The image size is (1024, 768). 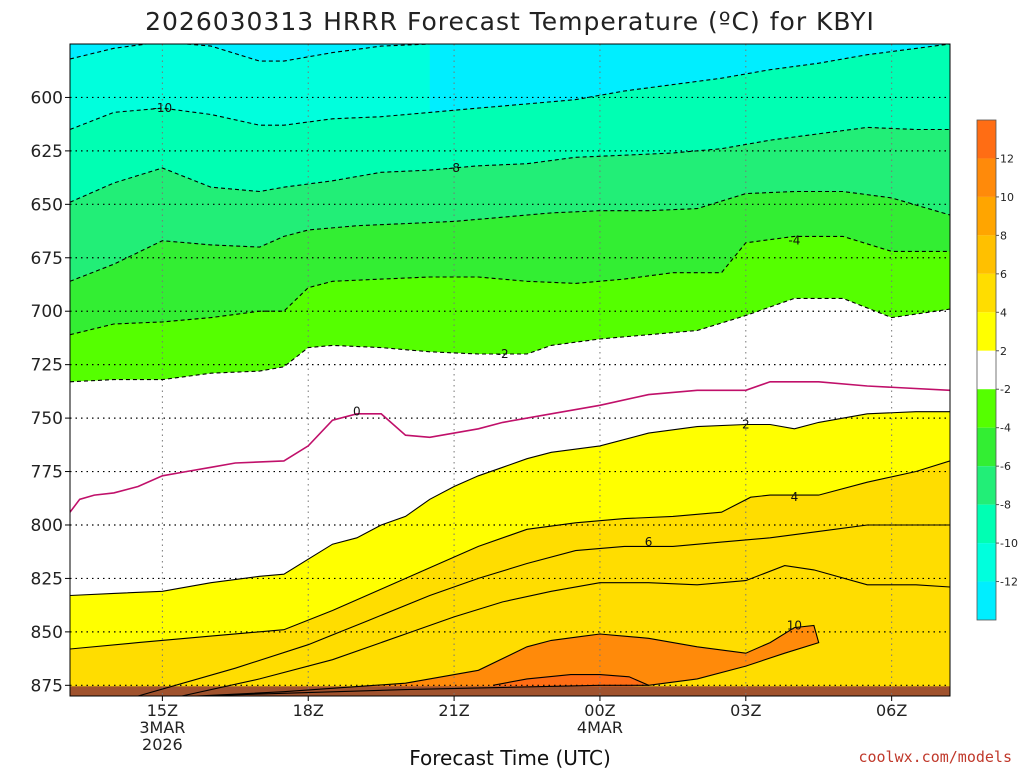 I want to click on x-tick-label-15-0: 15Z, so click(x=162, y=710).